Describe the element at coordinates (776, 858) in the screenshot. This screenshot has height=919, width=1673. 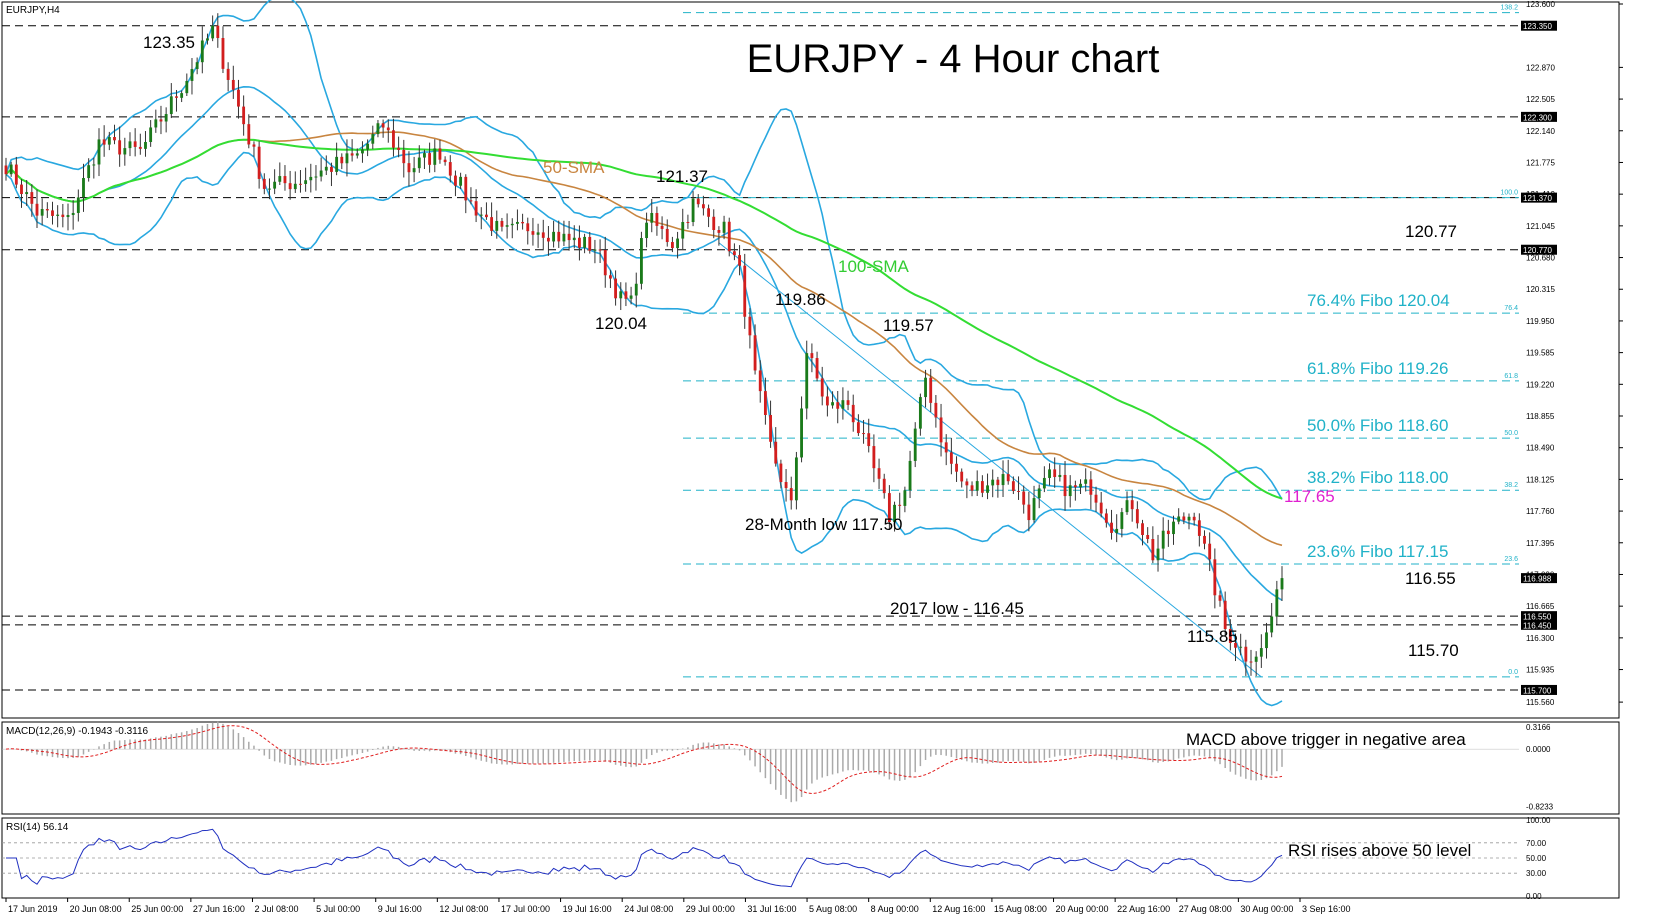
I see `rsi-indicator: 100.00 70.00 50.00 30.00 0.00` at that location.